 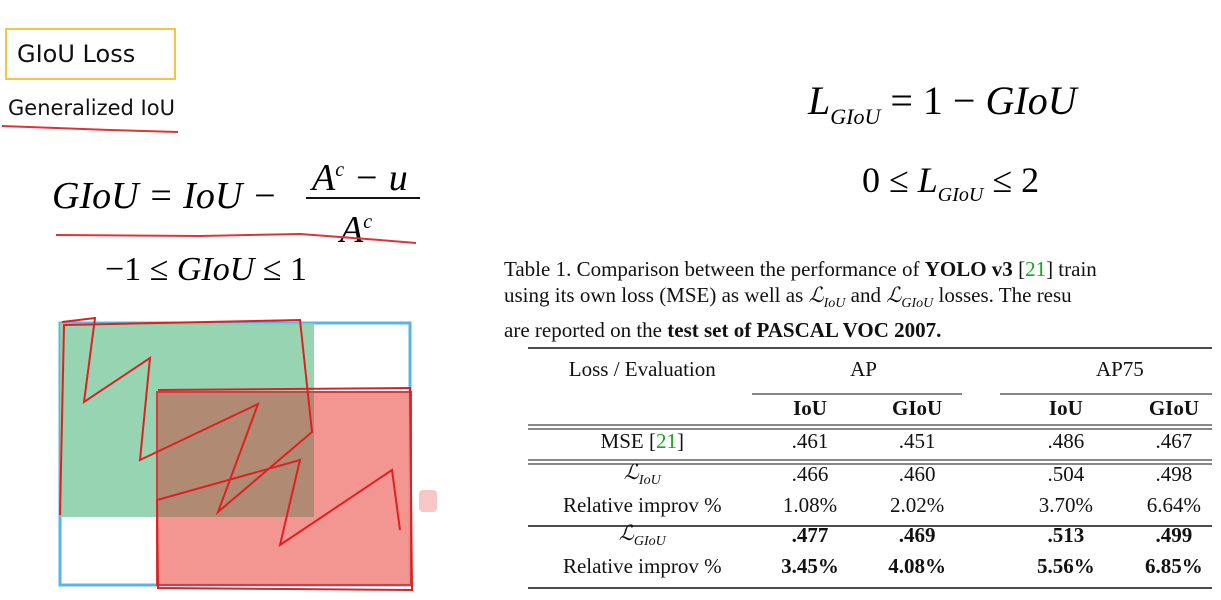 I want to click on giou-formula: GIoU = IoU − Ac − u Ac −1 ≤ GIoU ≤ 1, so click(x=236, y=222).